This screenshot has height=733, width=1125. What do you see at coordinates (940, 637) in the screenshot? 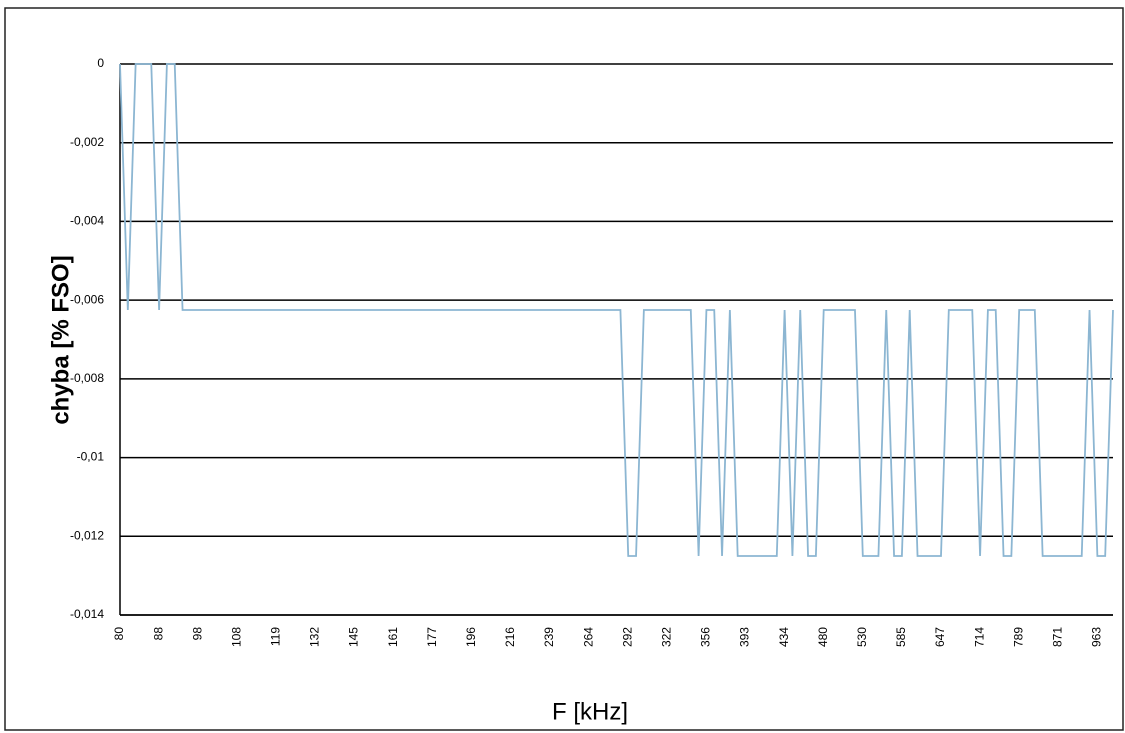
I see `x-tick-label: 647` at bounding box center [940, 637].